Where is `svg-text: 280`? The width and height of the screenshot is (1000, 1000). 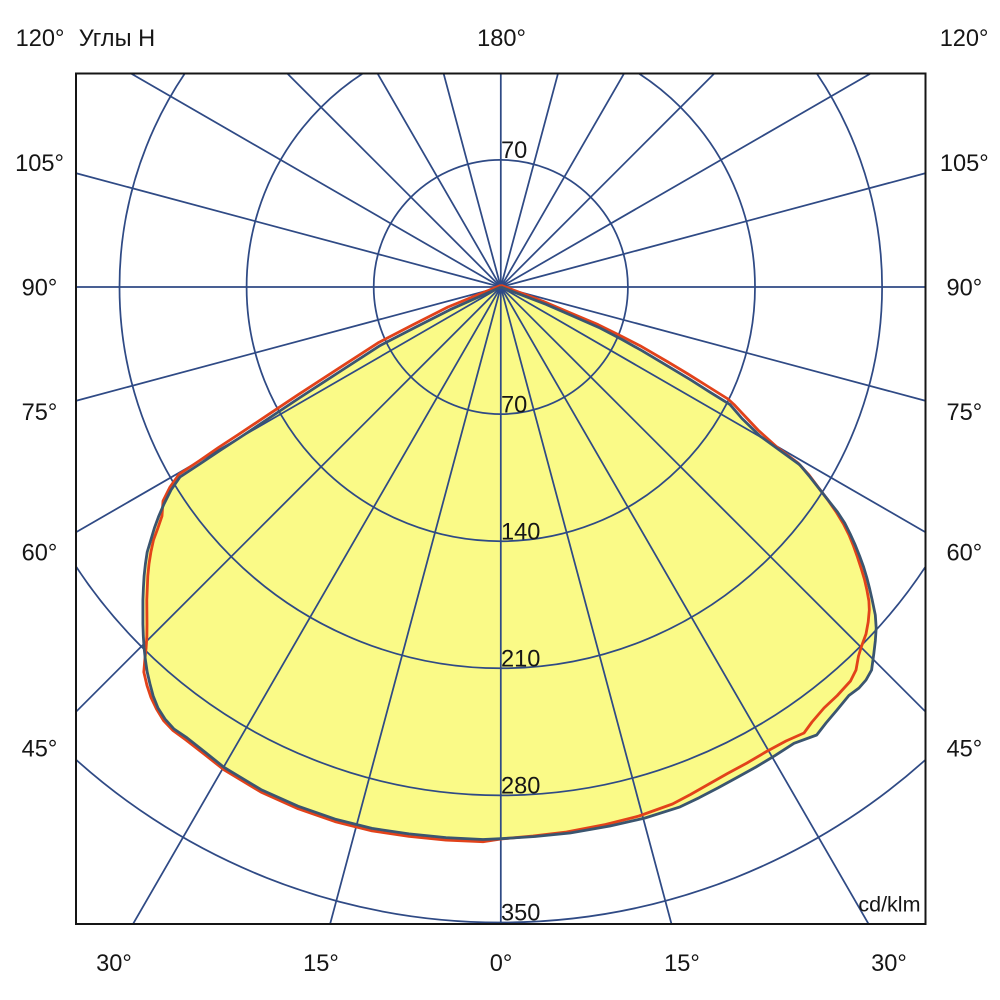 svg-text: 280 is located at coordinates (520, 787).